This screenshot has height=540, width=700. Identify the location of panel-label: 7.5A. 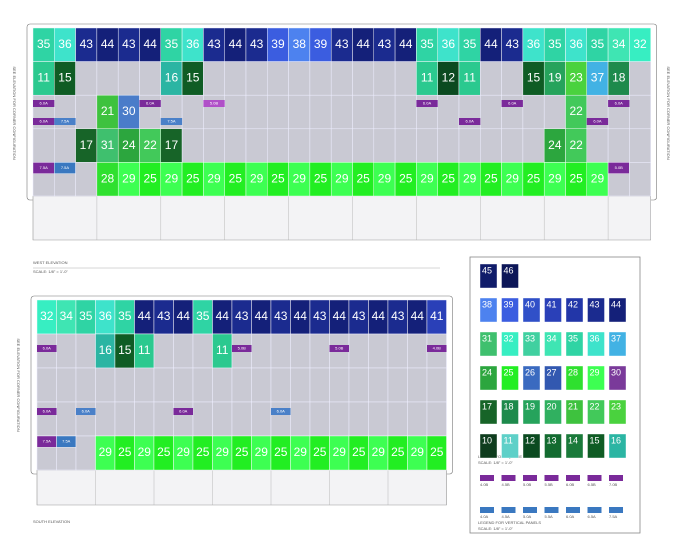
(65, 167).